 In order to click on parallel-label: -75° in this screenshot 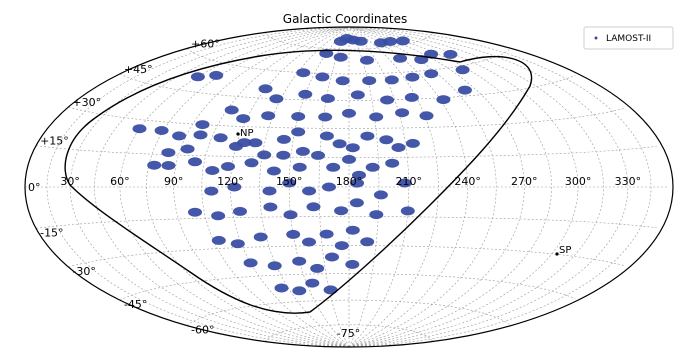, I will do `click(348, 333)`.